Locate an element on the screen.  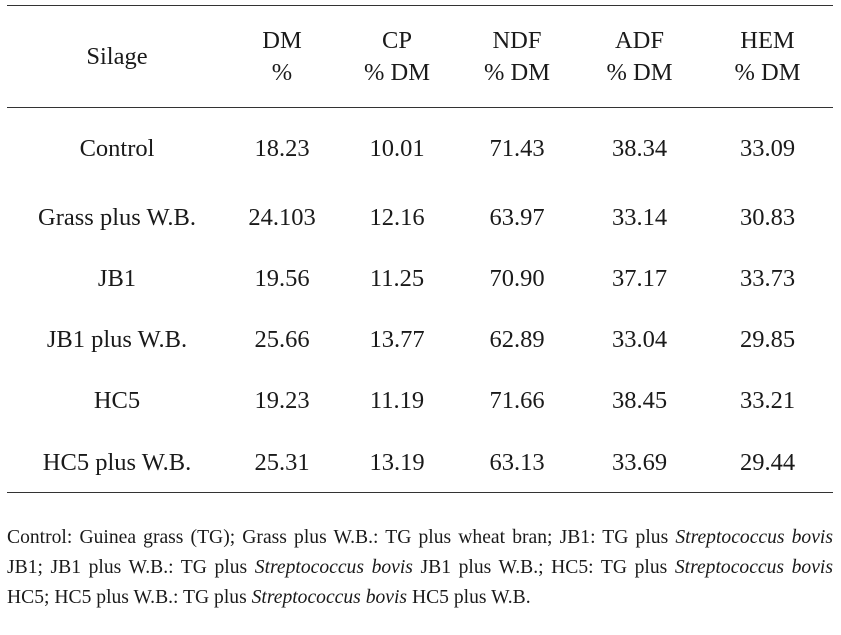
table-row: JB1 19.56 11.25 70.90 37.17 33.73 is located at coordinates (420, 278).